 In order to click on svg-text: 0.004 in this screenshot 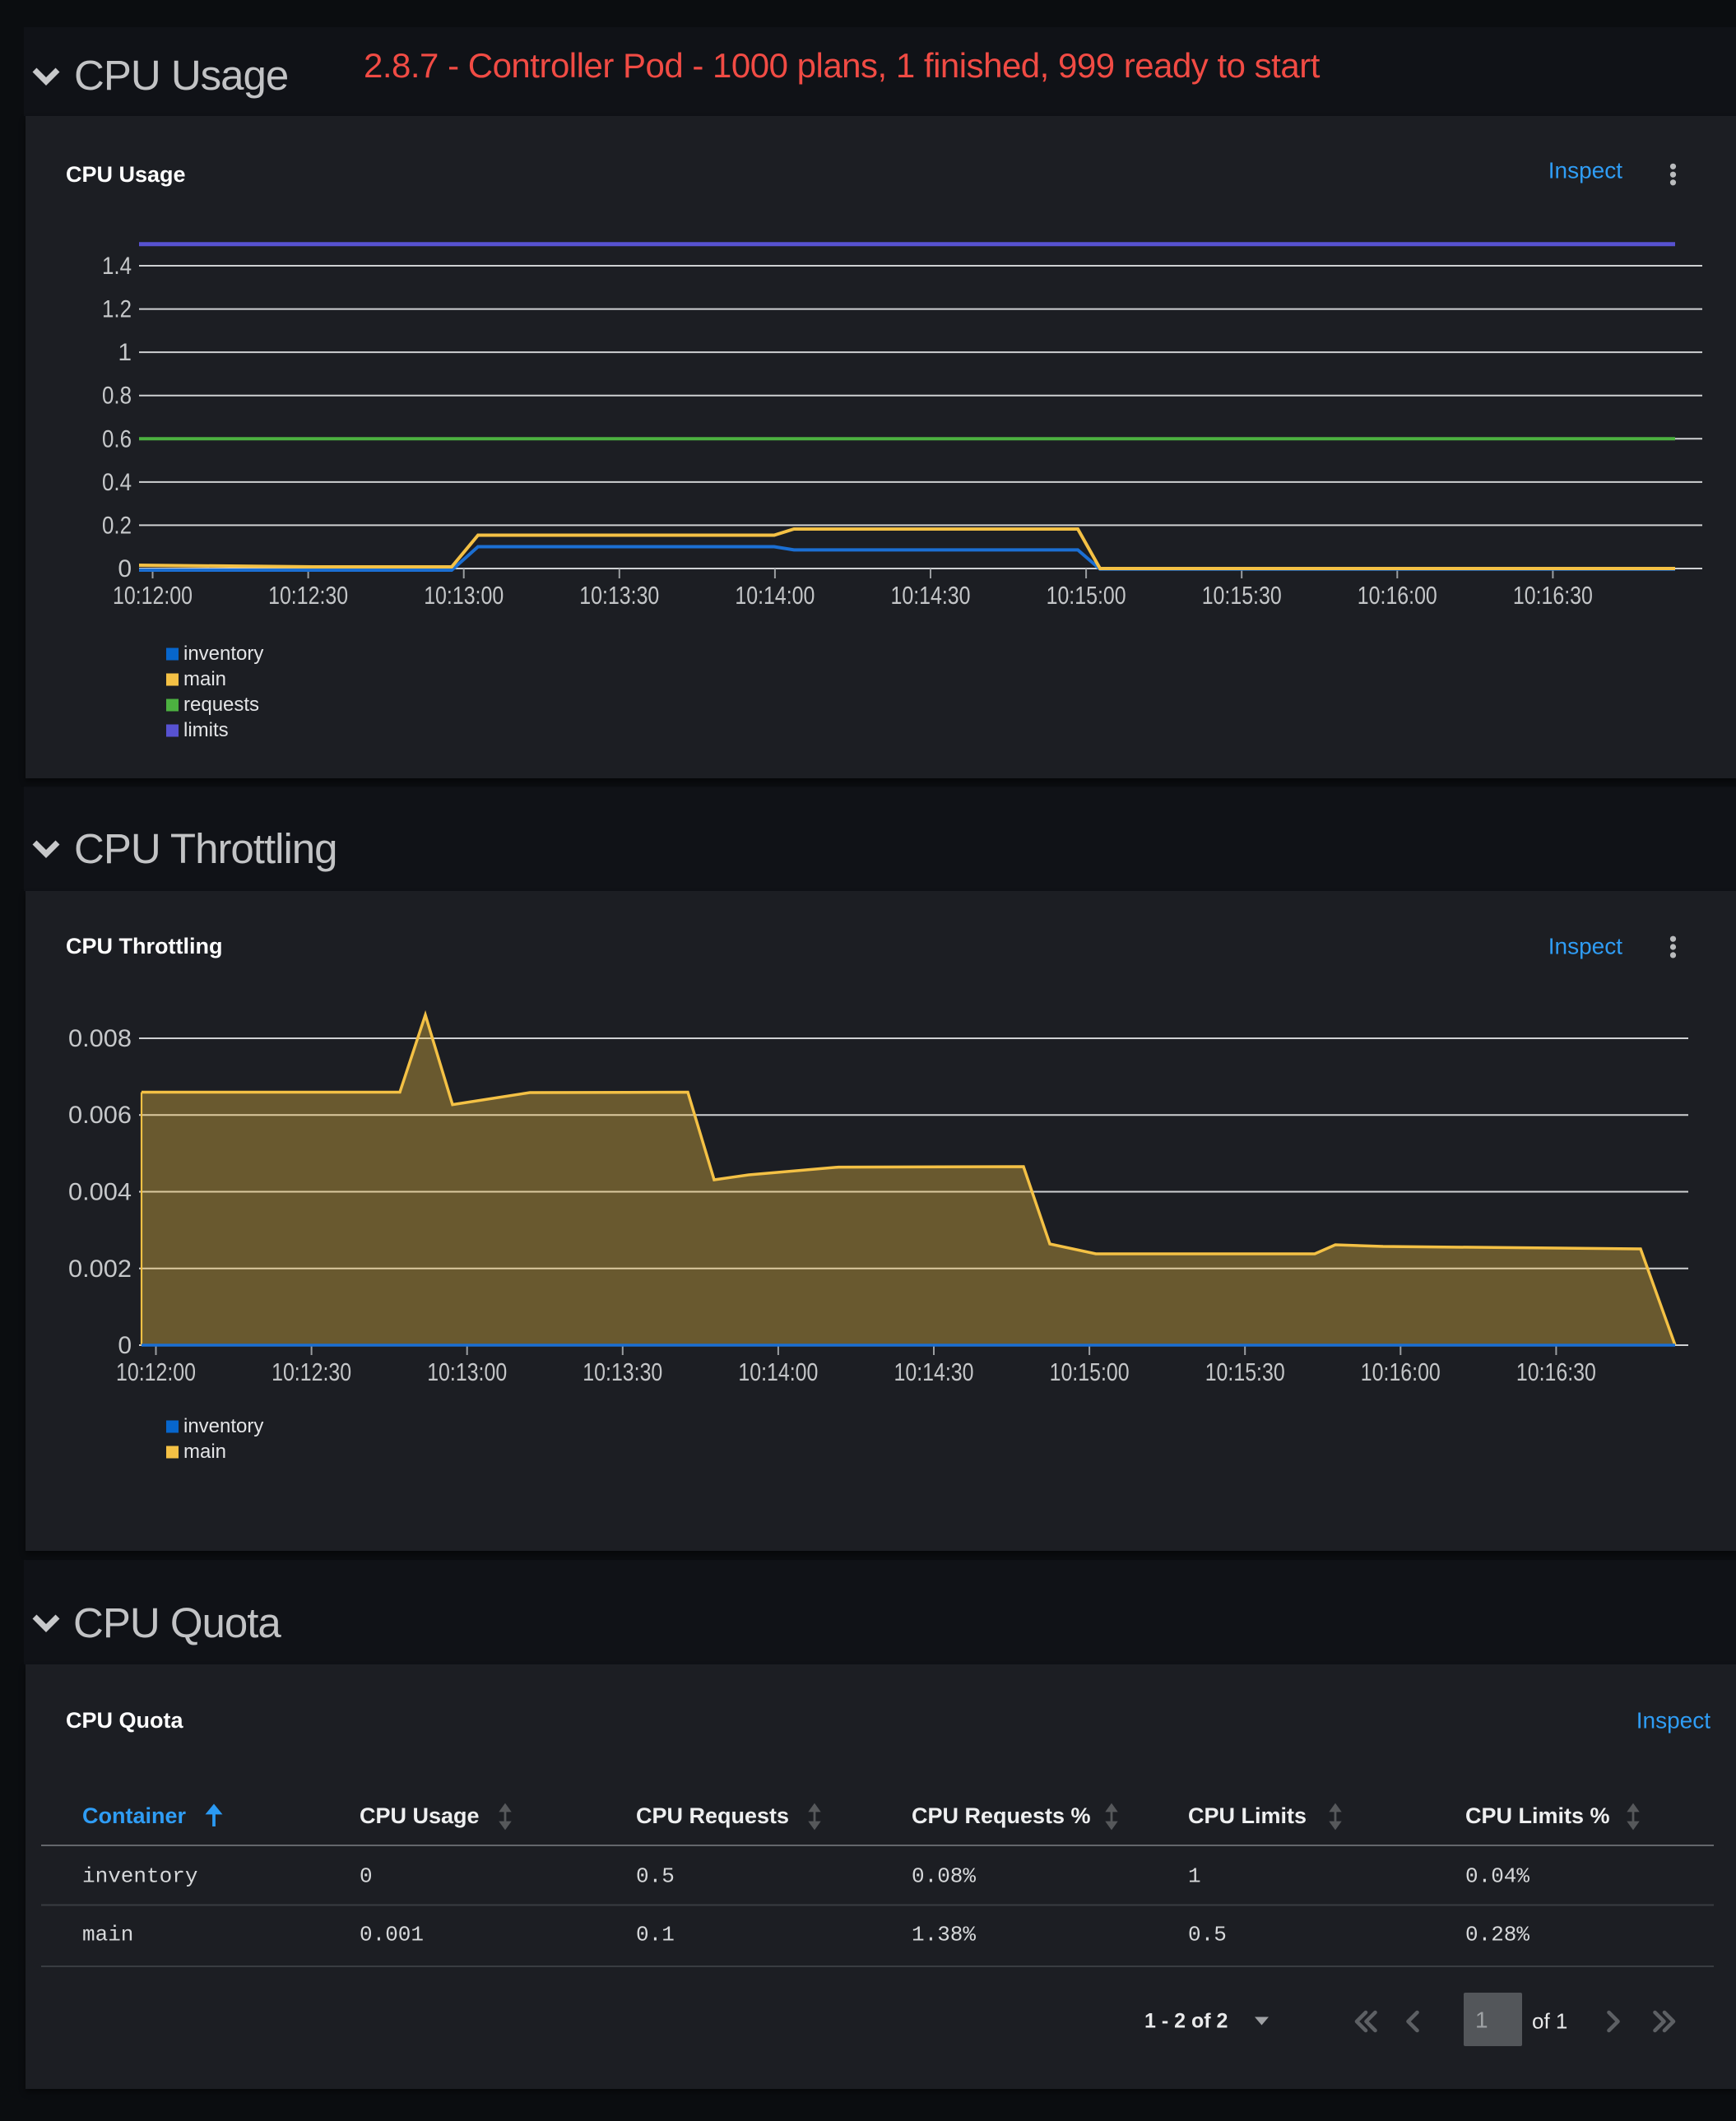, I will do `click(100, 1192)`.